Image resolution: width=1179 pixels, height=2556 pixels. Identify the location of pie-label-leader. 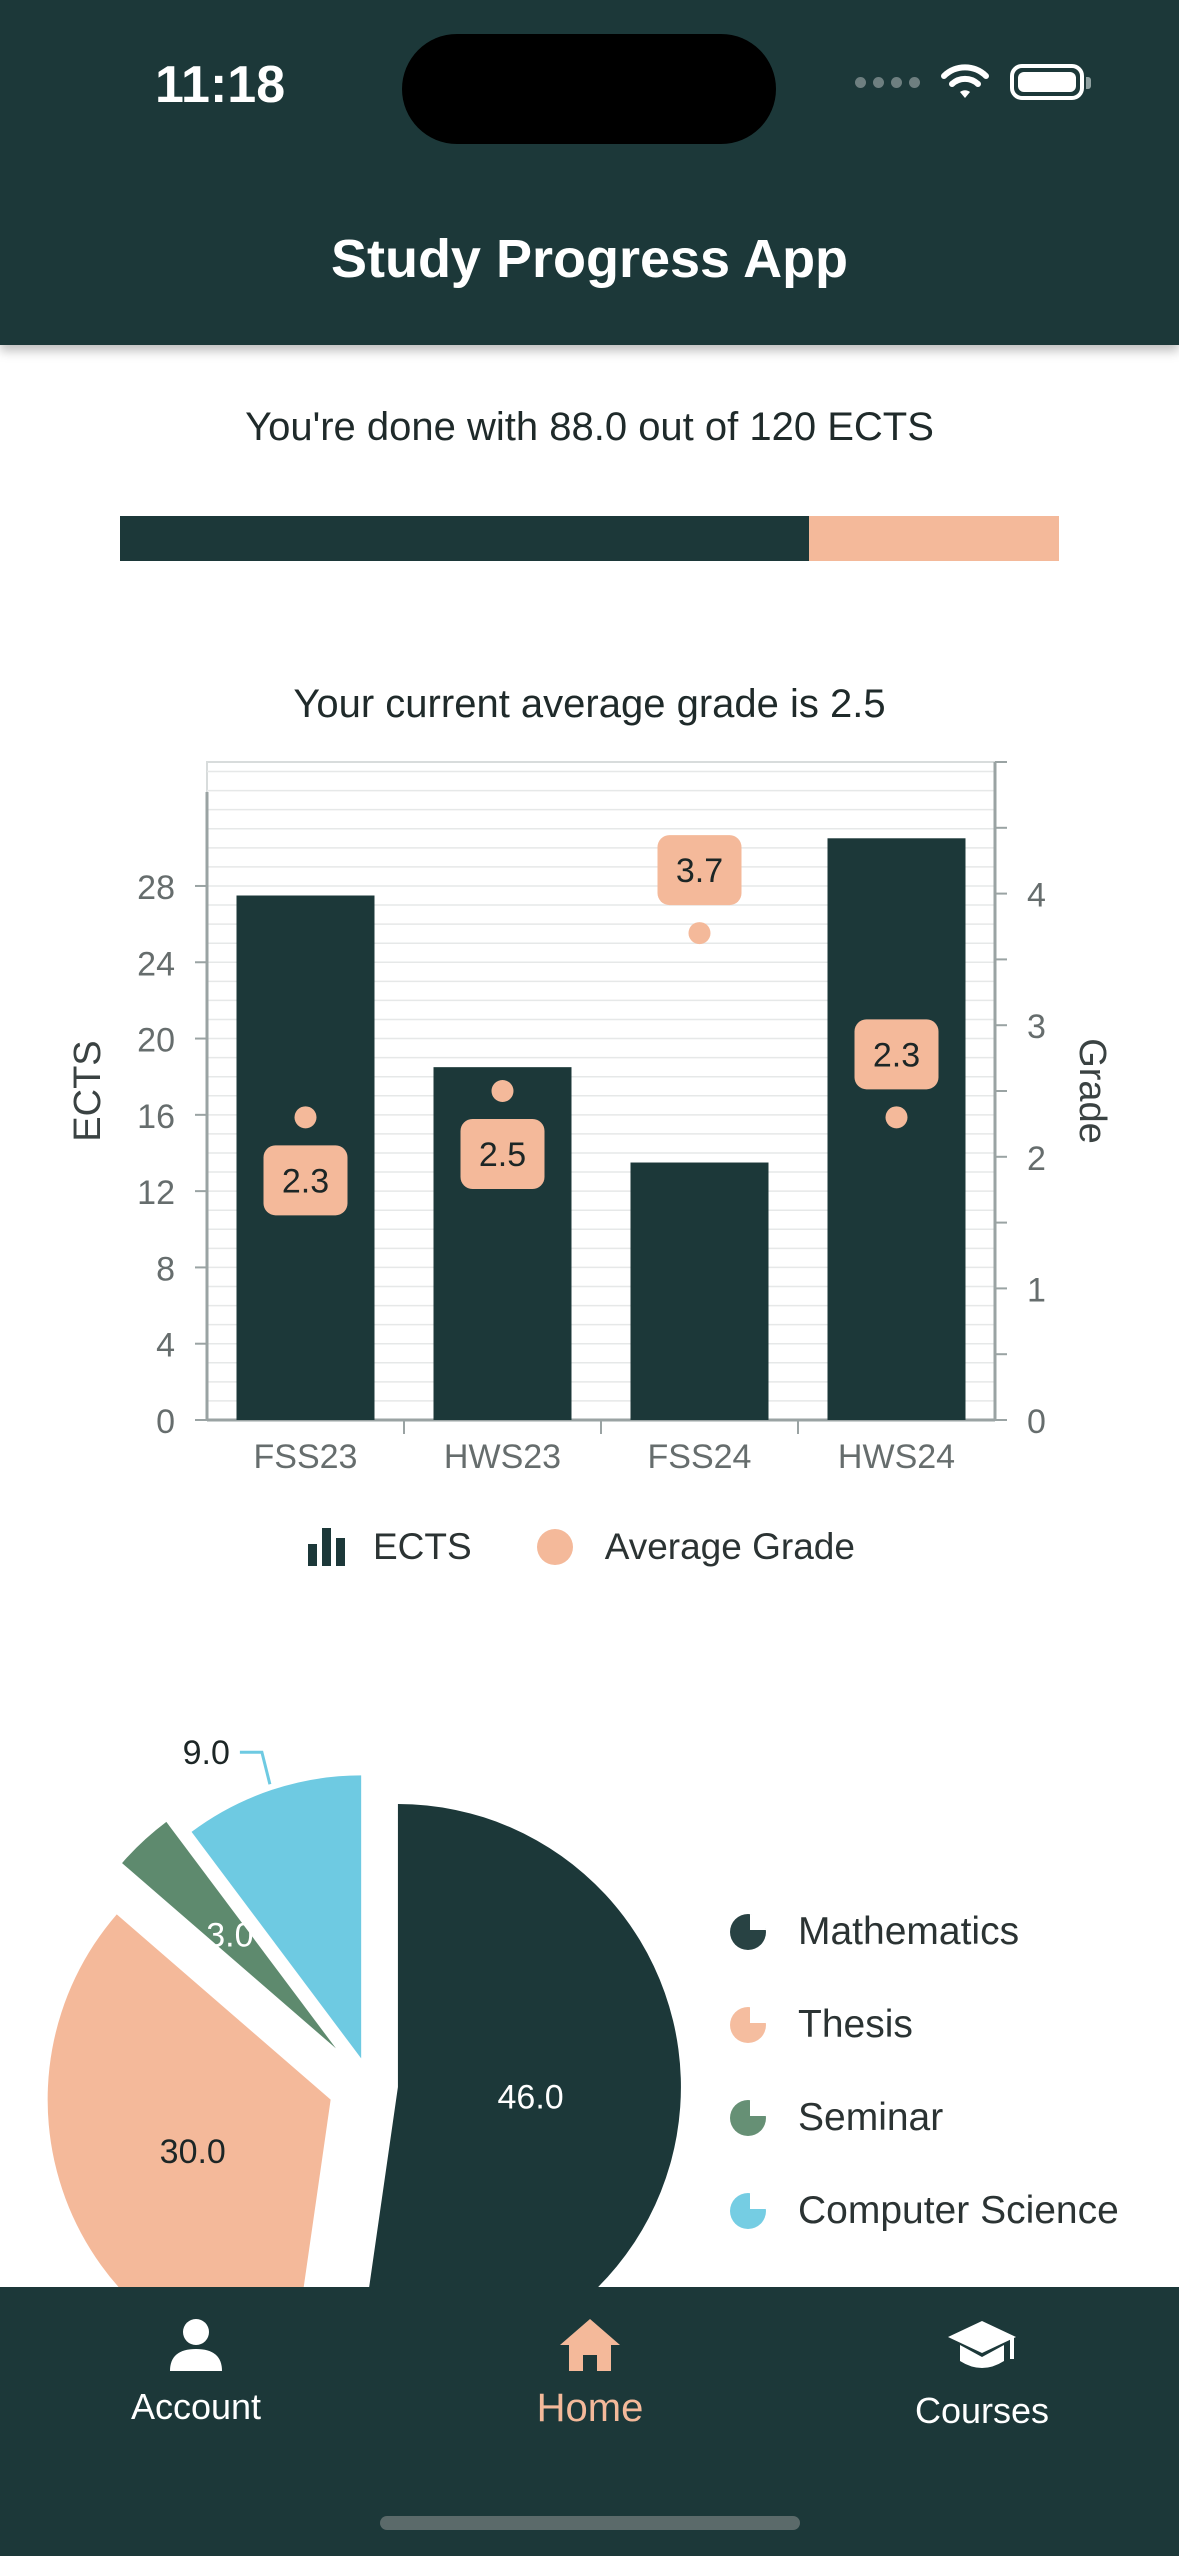
(255, 1767).